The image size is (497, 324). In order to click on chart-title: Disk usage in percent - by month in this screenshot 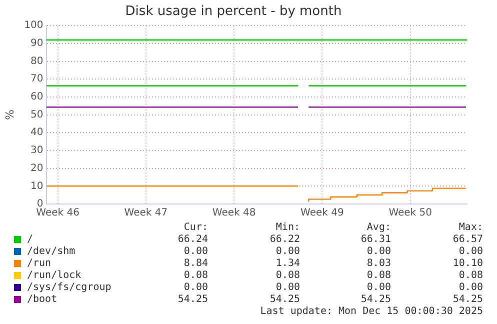, I will do `click(233, 12)`.